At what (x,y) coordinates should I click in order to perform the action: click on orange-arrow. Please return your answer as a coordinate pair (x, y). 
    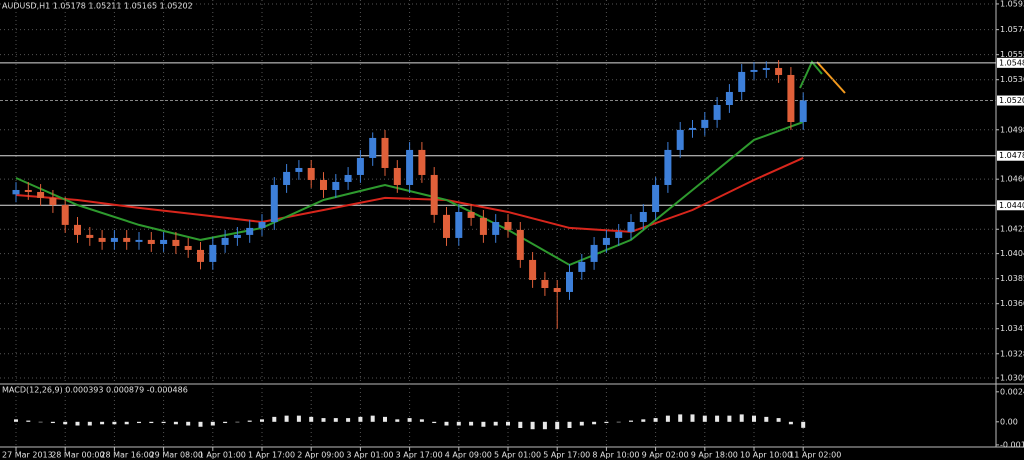
    Looking at the image, I should click on (831, 77).